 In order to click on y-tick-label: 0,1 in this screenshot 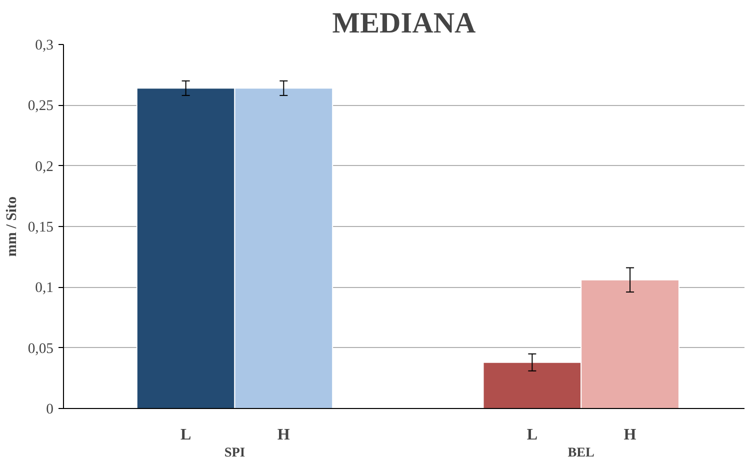, I will do `click(44, 288)`.